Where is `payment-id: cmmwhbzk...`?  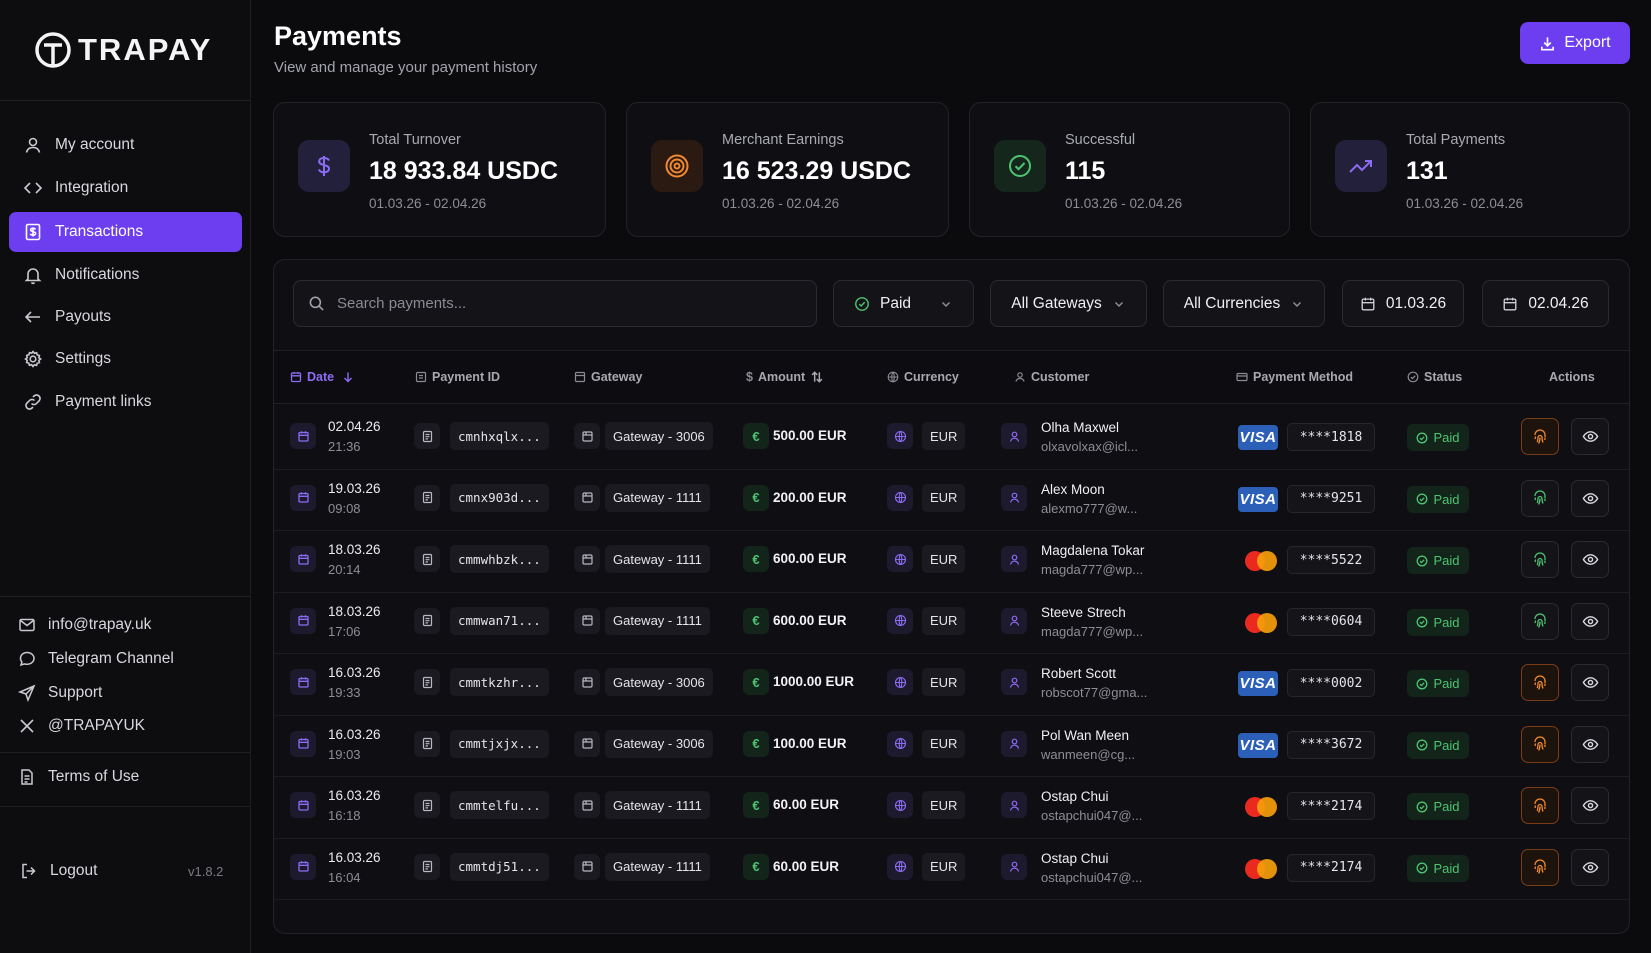 payment-id: cmmwhbzk... is located at coordinates (499, 559).